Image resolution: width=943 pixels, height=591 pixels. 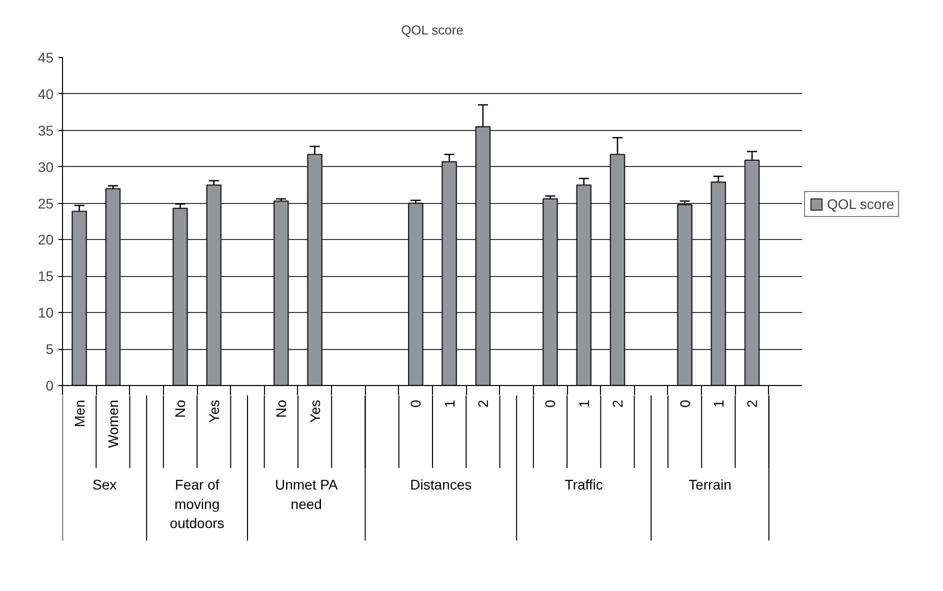 What do you see at coordinates (112, 424) in the screenshot?
I see `x-tick-label: Women` at bounding box center [112, 424].